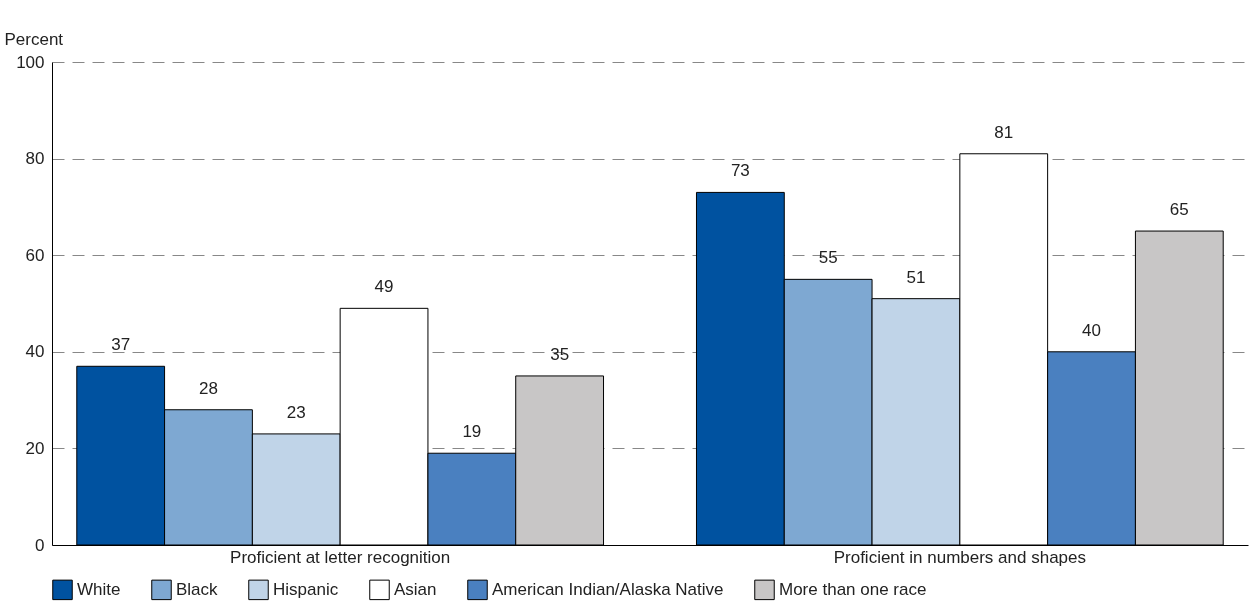  I want to click on y-tick-label: 0, so click(40, 545).